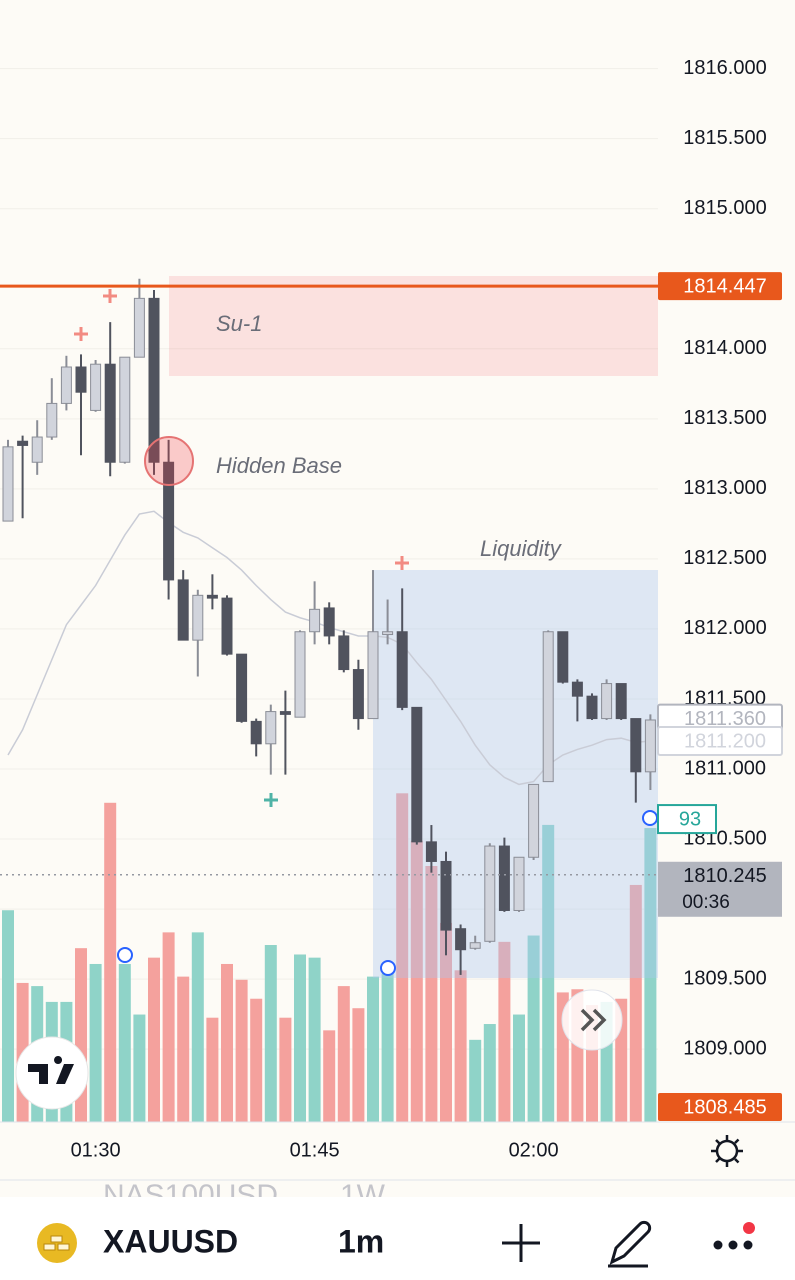 The width and height of the screenshot is (795, 1280). What do you see at coordinates (724, 1107) in the screenshot?
I see `price-label: 1808.485` at bounding box center [724, 1107].